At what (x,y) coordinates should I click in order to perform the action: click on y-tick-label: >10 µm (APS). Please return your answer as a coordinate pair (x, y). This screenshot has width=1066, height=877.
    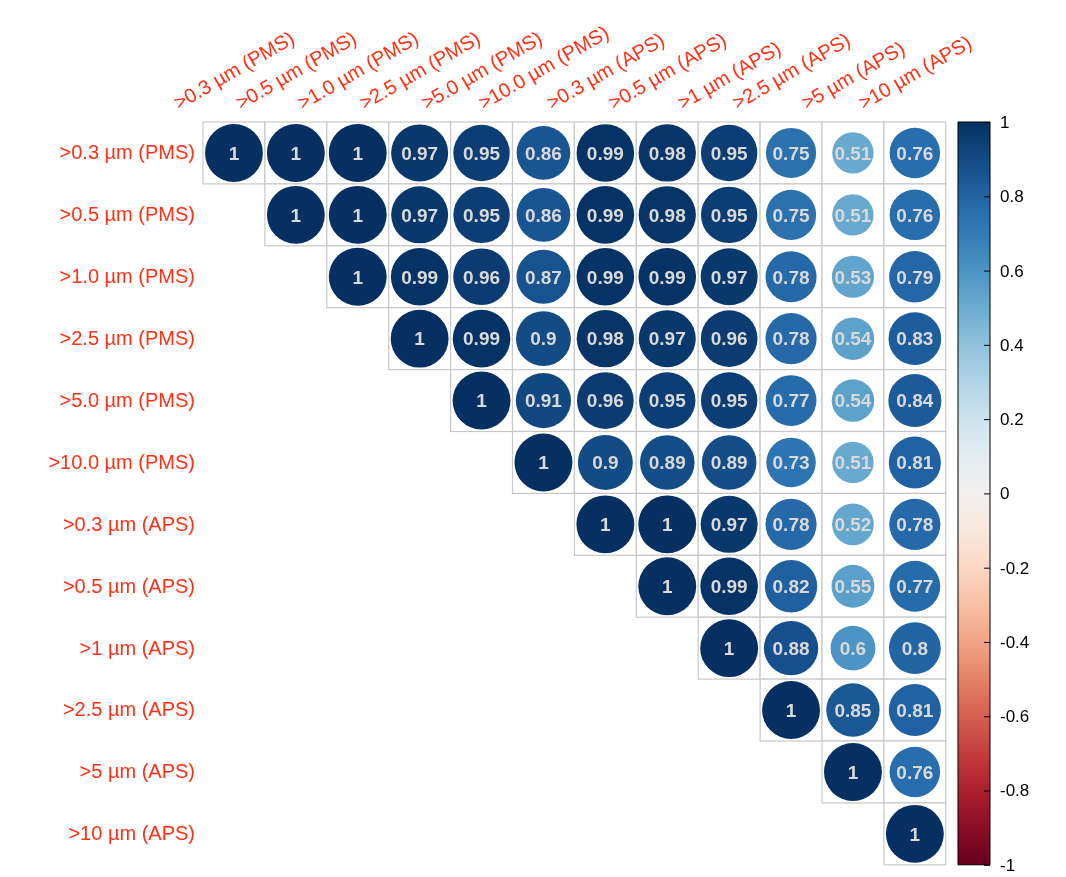
    Looking at the image, I should click on (131, 833).